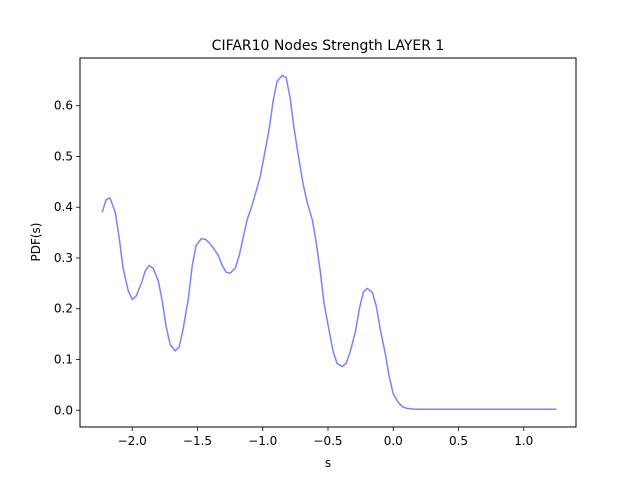 Image resolution: width=640 pixels, height=480 pixels. I want to click on y-tick-label: 0.6, so click(63, 106).